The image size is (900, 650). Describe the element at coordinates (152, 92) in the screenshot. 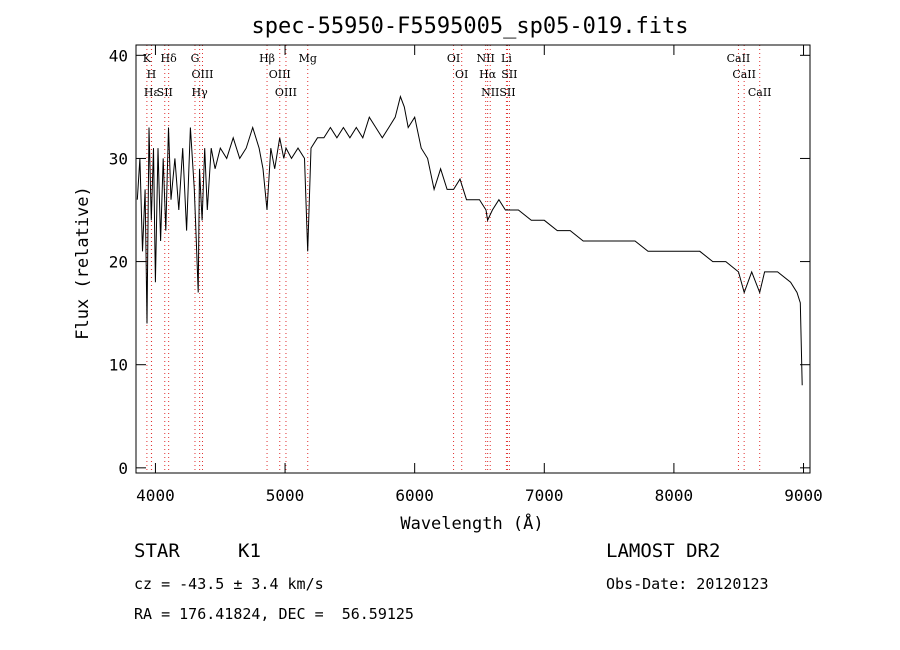

I see `line-marker-label: Hε` at that location.